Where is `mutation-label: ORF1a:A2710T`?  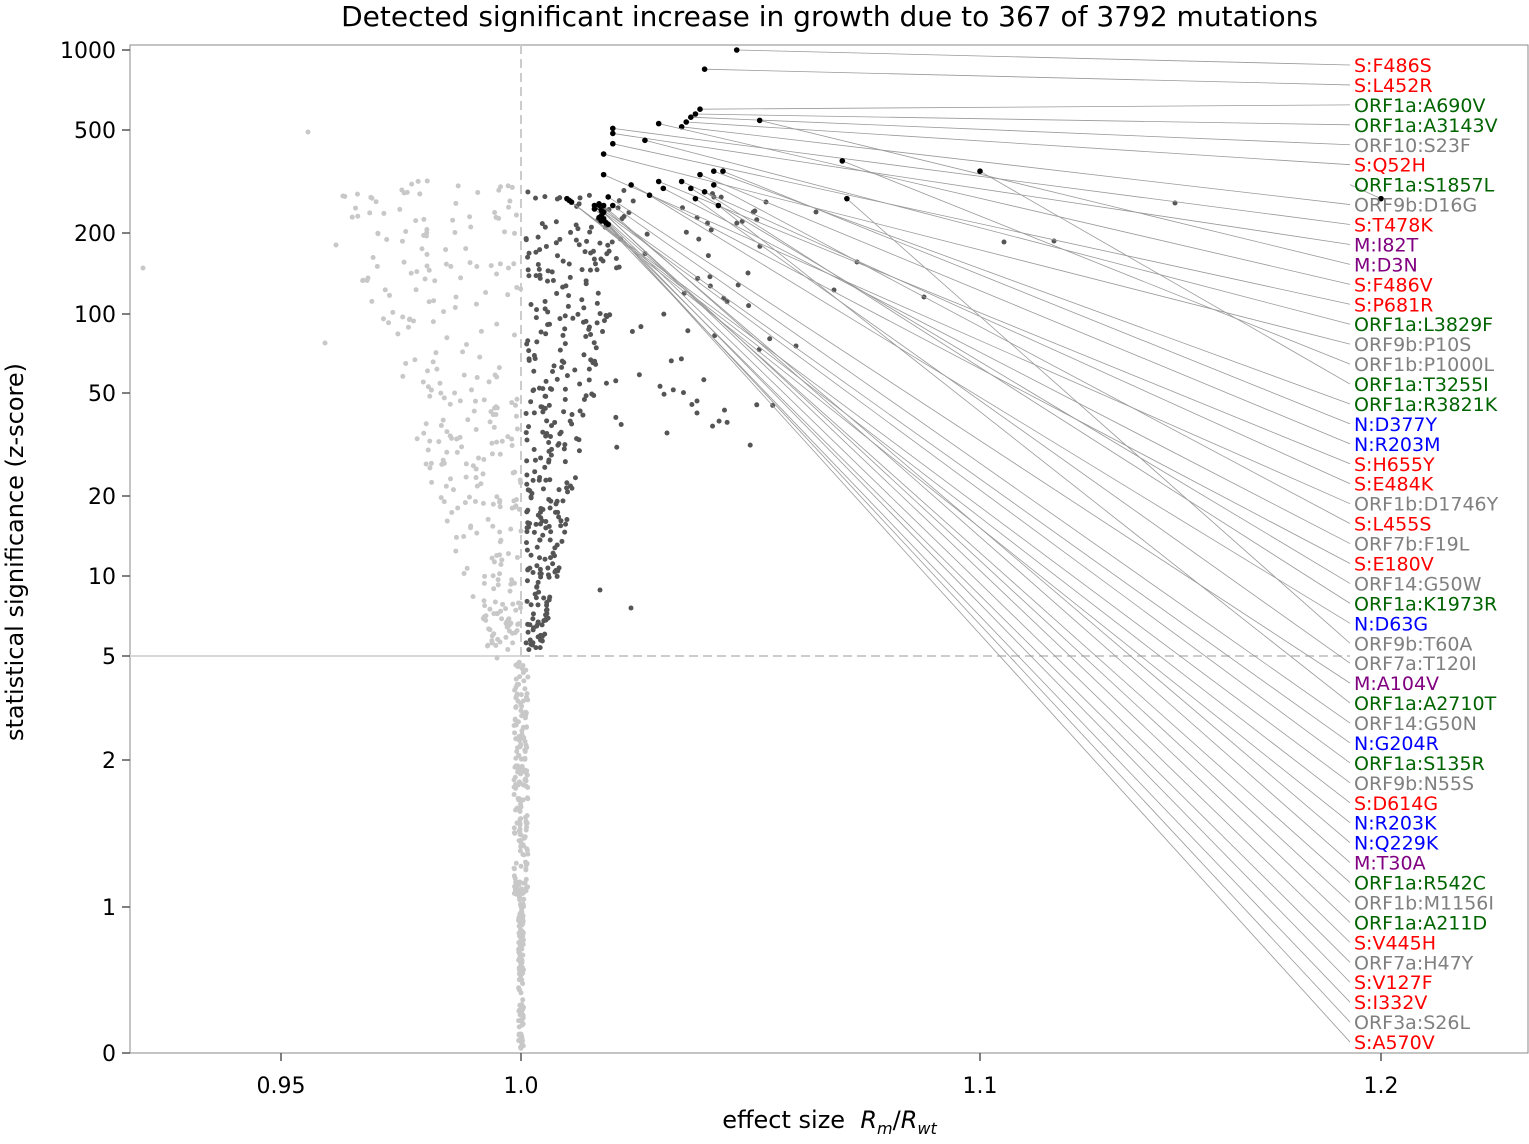 mutation-label: ORF1a:A2710T is located at coordinates (1425, 704).